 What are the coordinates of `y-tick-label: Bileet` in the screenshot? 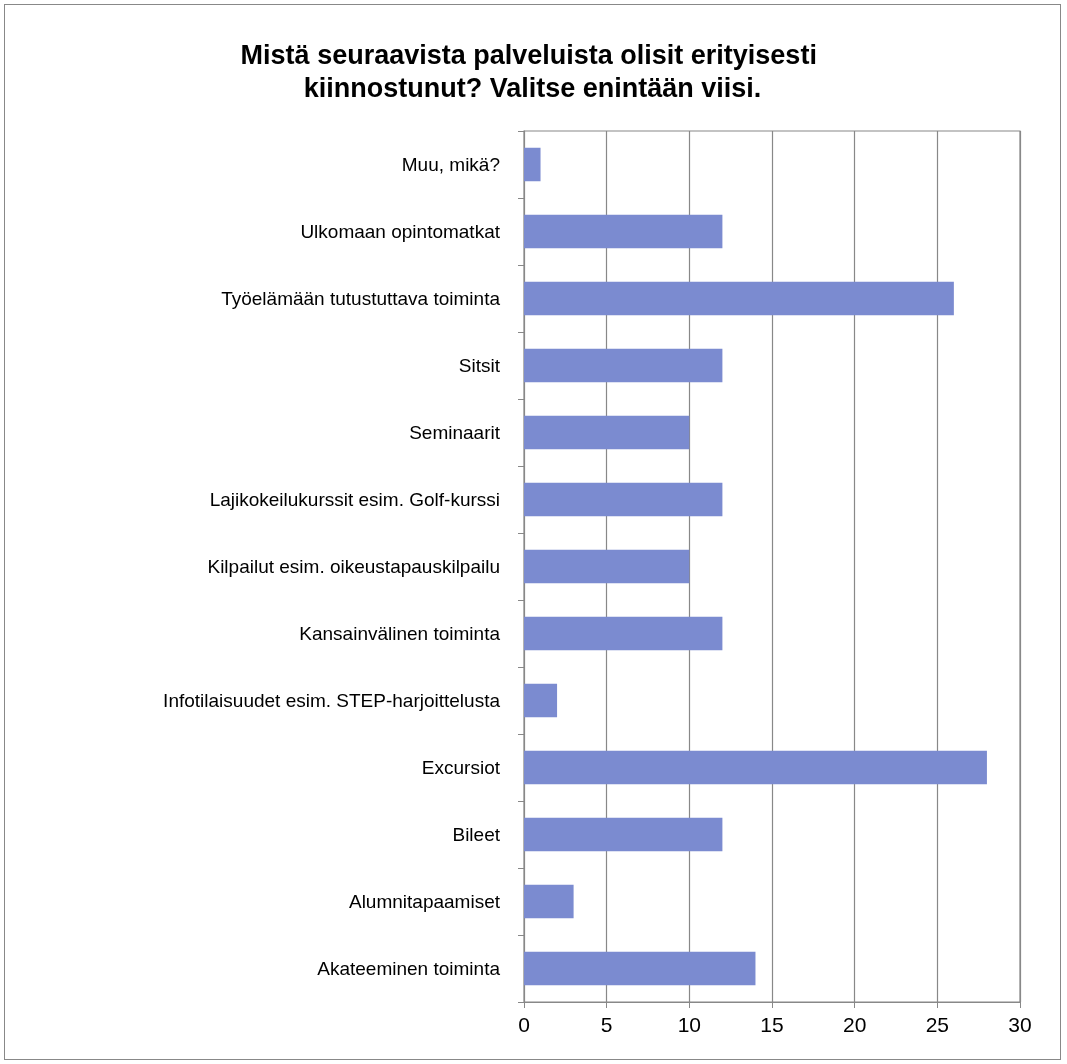 It's located at (476, 834).